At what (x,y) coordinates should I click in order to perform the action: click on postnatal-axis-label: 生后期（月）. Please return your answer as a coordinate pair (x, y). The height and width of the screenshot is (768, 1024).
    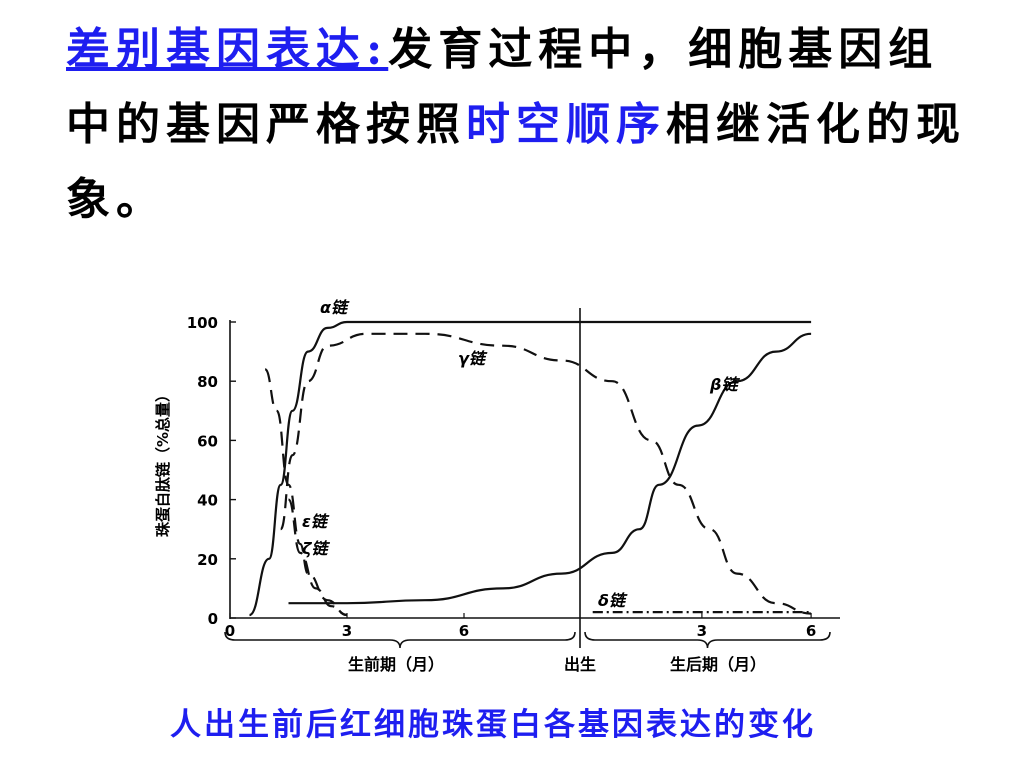
    Looking at the image, I should click on (718, 664).